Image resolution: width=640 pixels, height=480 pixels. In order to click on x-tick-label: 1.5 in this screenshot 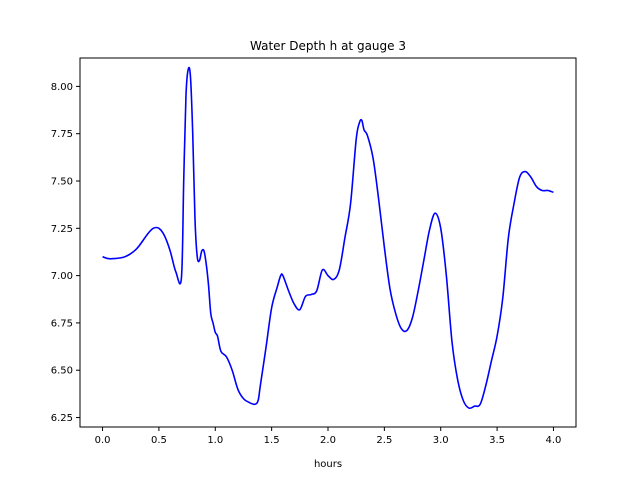, I will do `click(272, 440)`.